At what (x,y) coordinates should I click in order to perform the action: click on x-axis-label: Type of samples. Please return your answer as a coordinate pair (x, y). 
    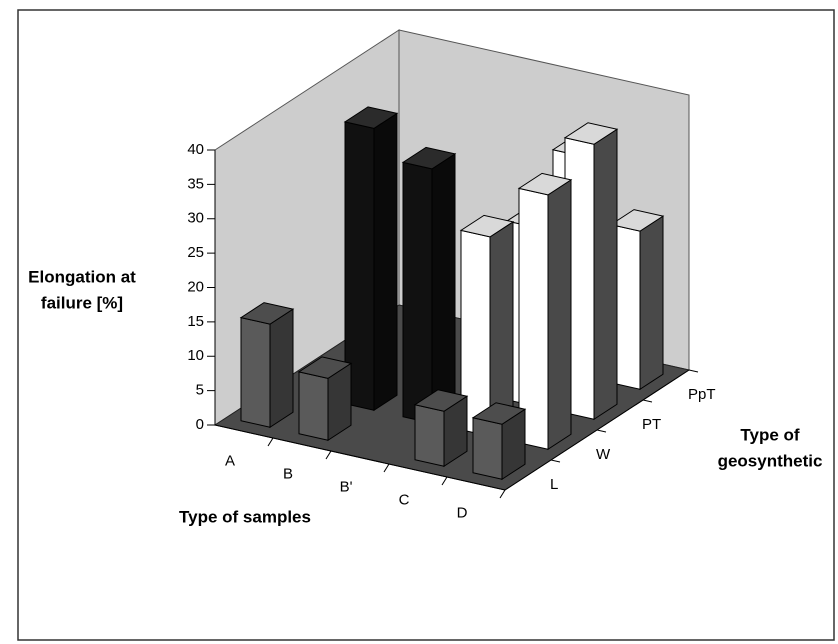
    Looking at the image, I should click on (245, 516).